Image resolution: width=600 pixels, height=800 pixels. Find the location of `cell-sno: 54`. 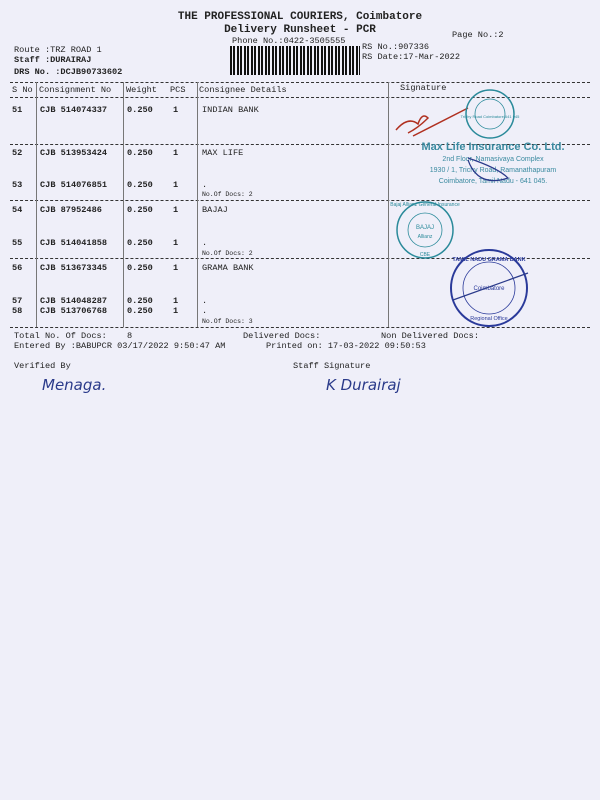

cell-sno: 54 is located at coordinates (17, 210).